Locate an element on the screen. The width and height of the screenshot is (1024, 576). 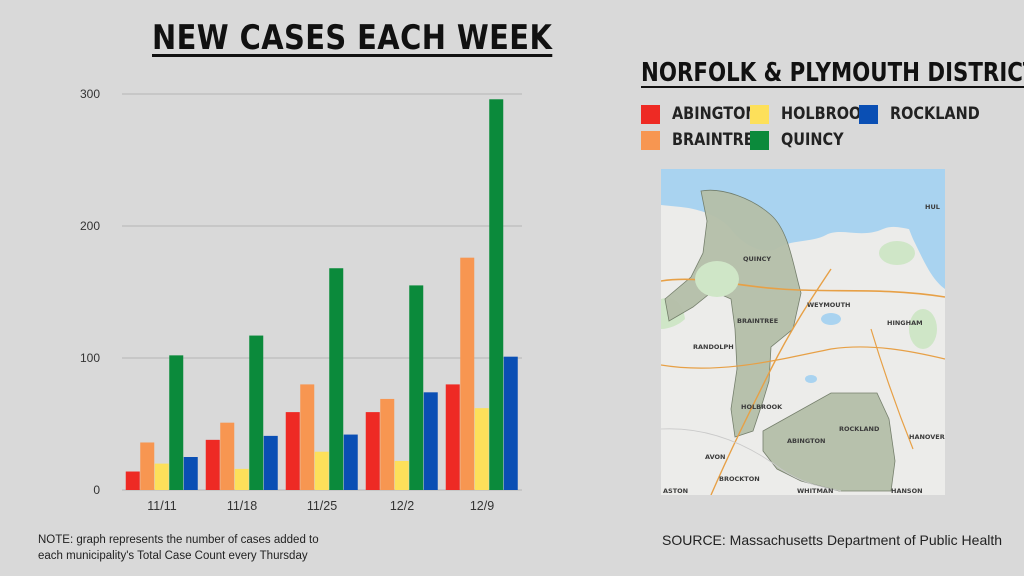
x-tick-label: 11/11 is located at coordinates (161, 506).